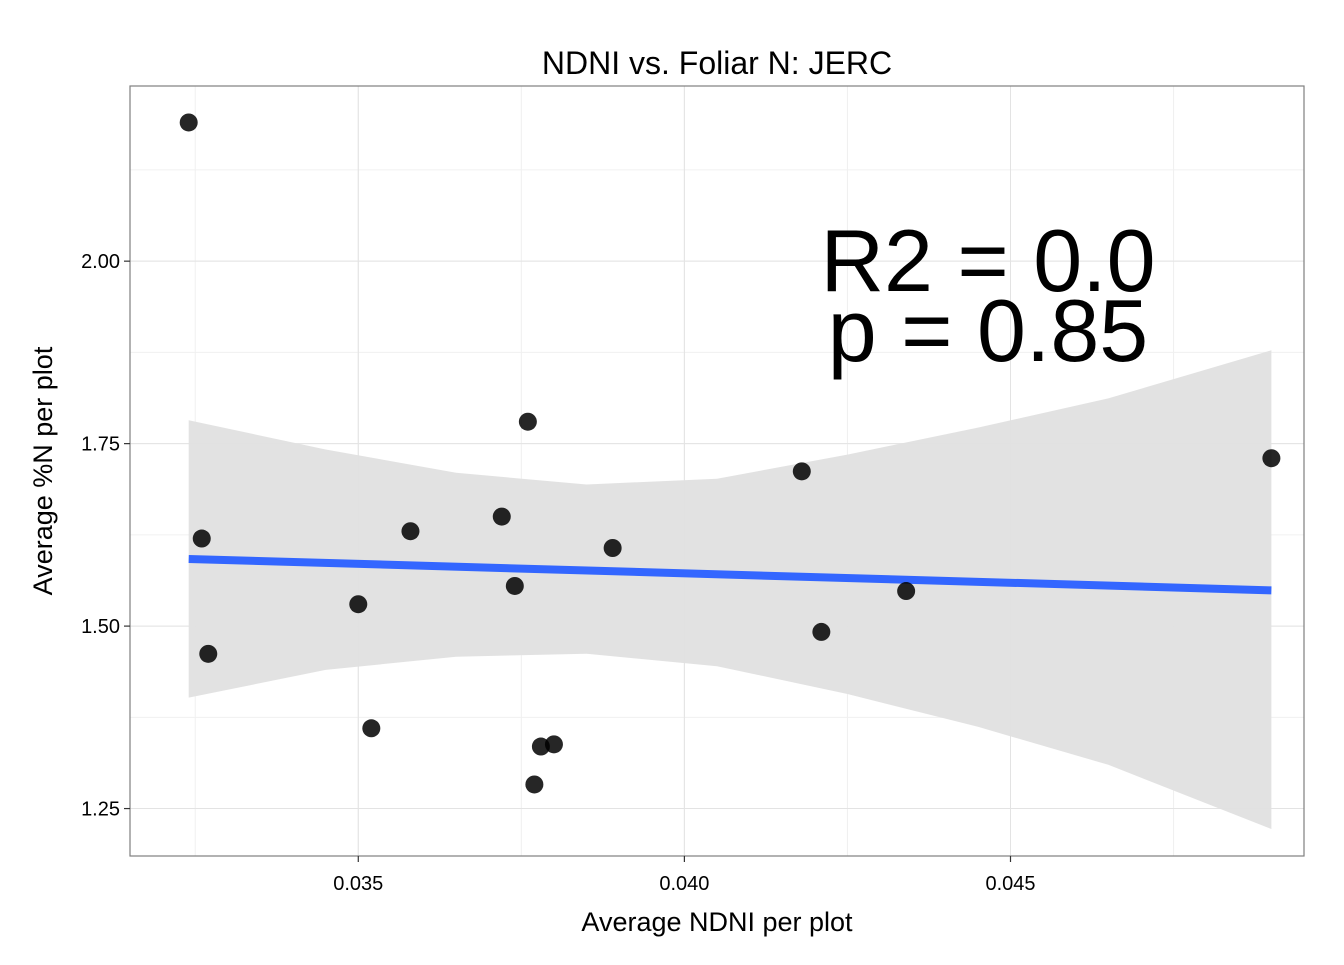 This screenshot has width=1344, height=965. I want to click on y-tick-label: 2.00, so click(100, 262).